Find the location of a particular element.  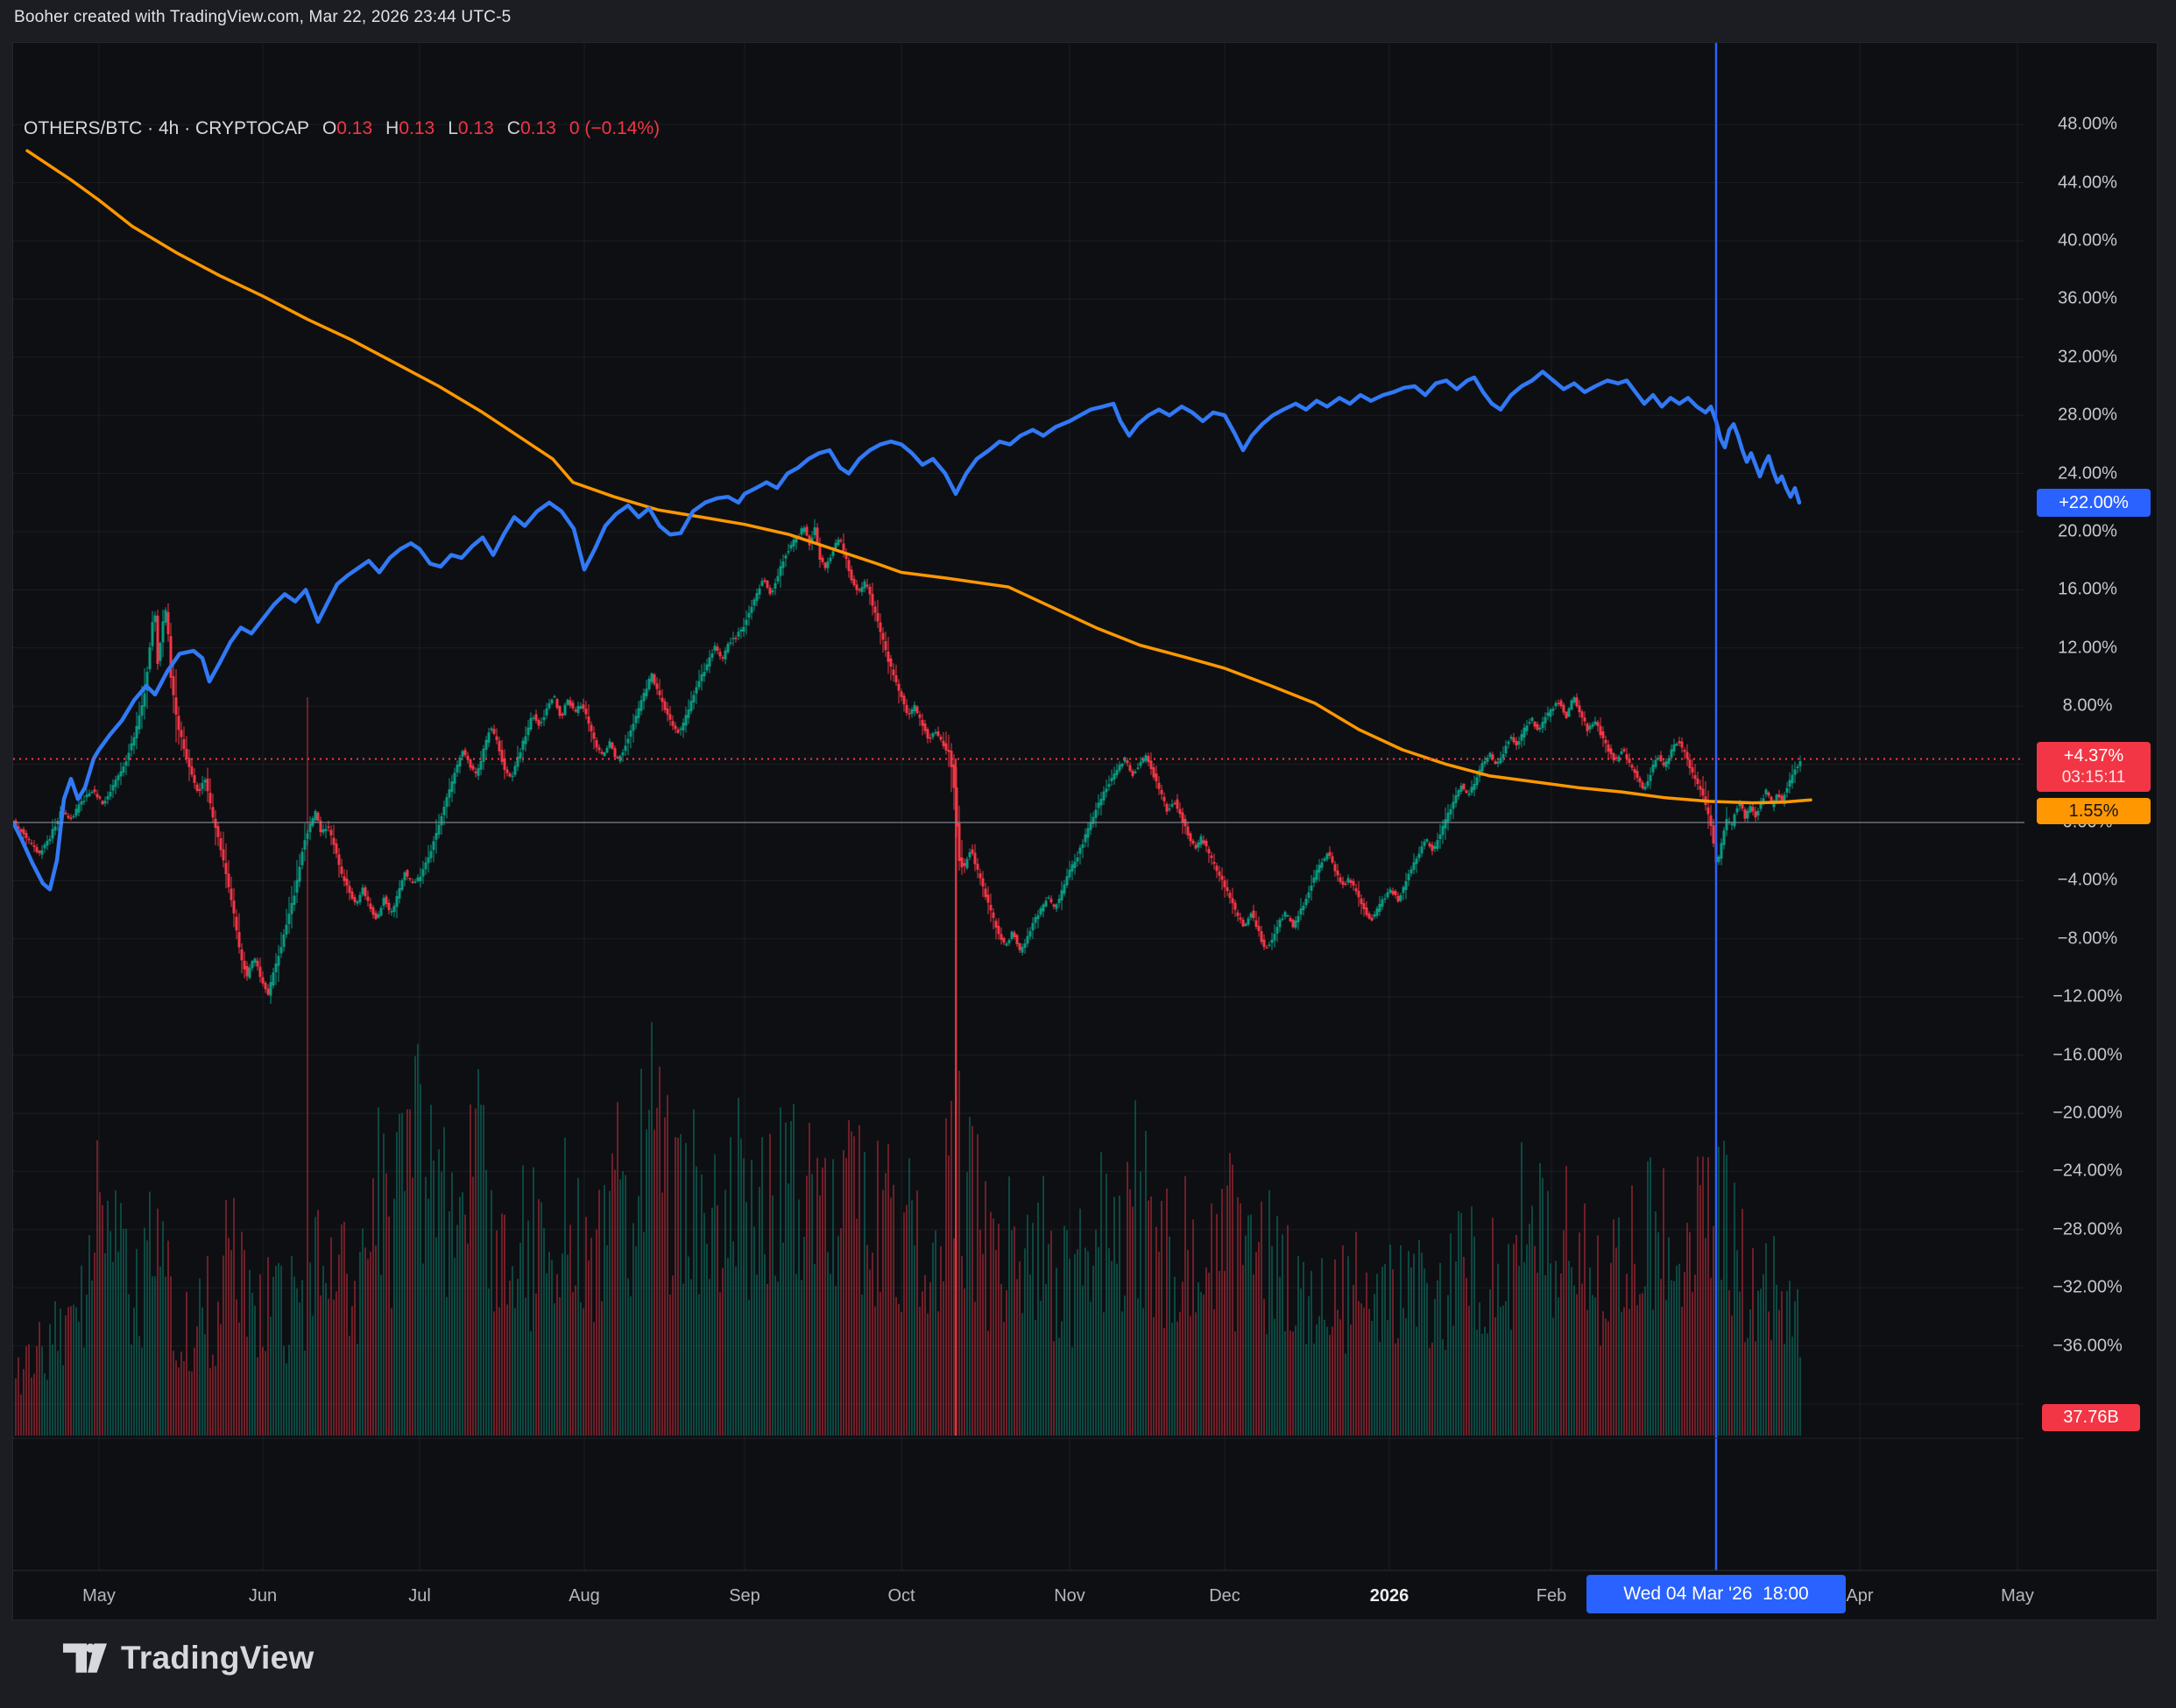

bar-countdown: 03:15:11 is located at coordinates (2093, 777).